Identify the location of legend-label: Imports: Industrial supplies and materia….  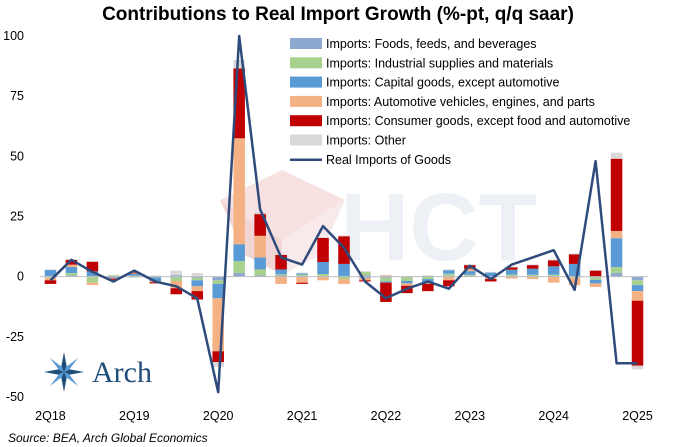
(439, 63).